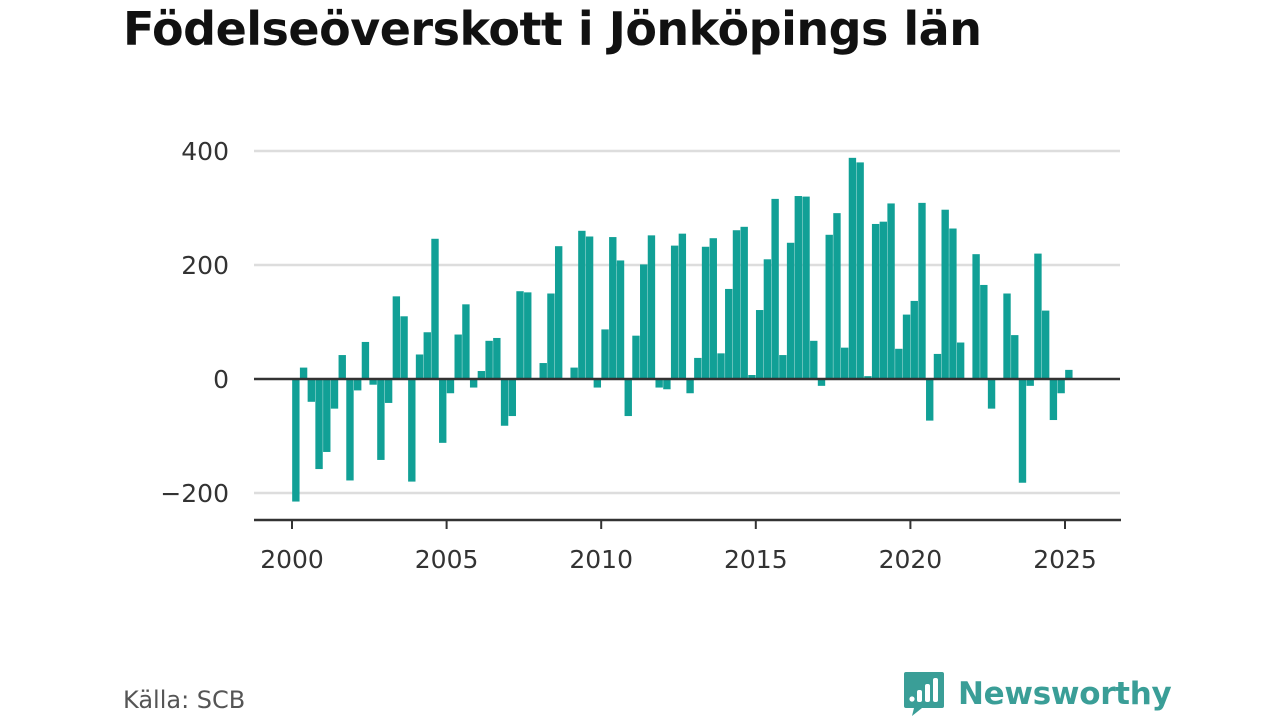 Image resolution: width=1280 pixels, height=720 pixels. I want to click on source-note: Källa: SCB, so click(184, 700).